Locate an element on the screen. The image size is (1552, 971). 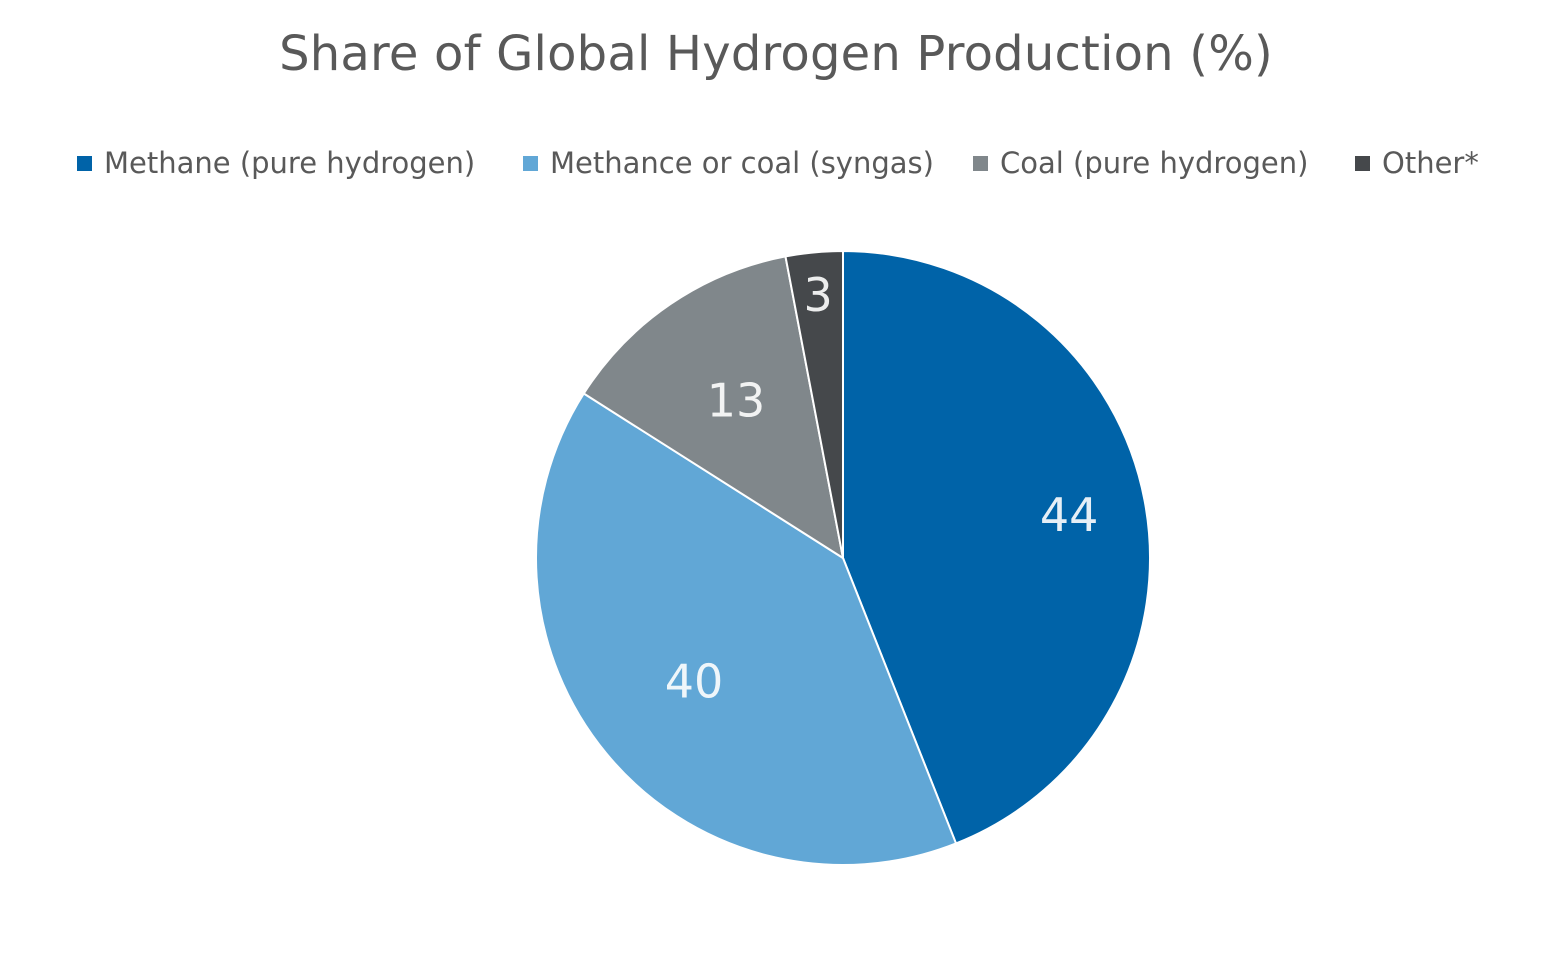
legend-item-coal-pure-hydrogen: Coal (pure hydrogen) is located at coordinates (1140, 163).